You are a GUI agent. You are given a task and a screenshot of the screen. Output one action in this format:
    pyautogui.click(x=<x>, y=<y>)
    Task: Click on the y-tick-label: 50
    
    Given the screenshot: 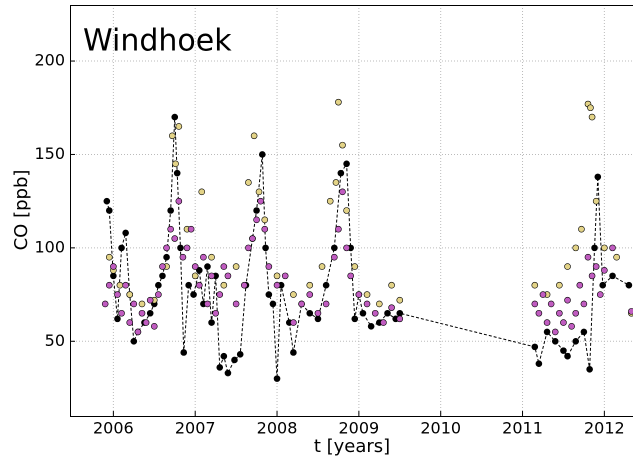 What is the action you would take?
    pyautogui.click(x=55, y=340)
    